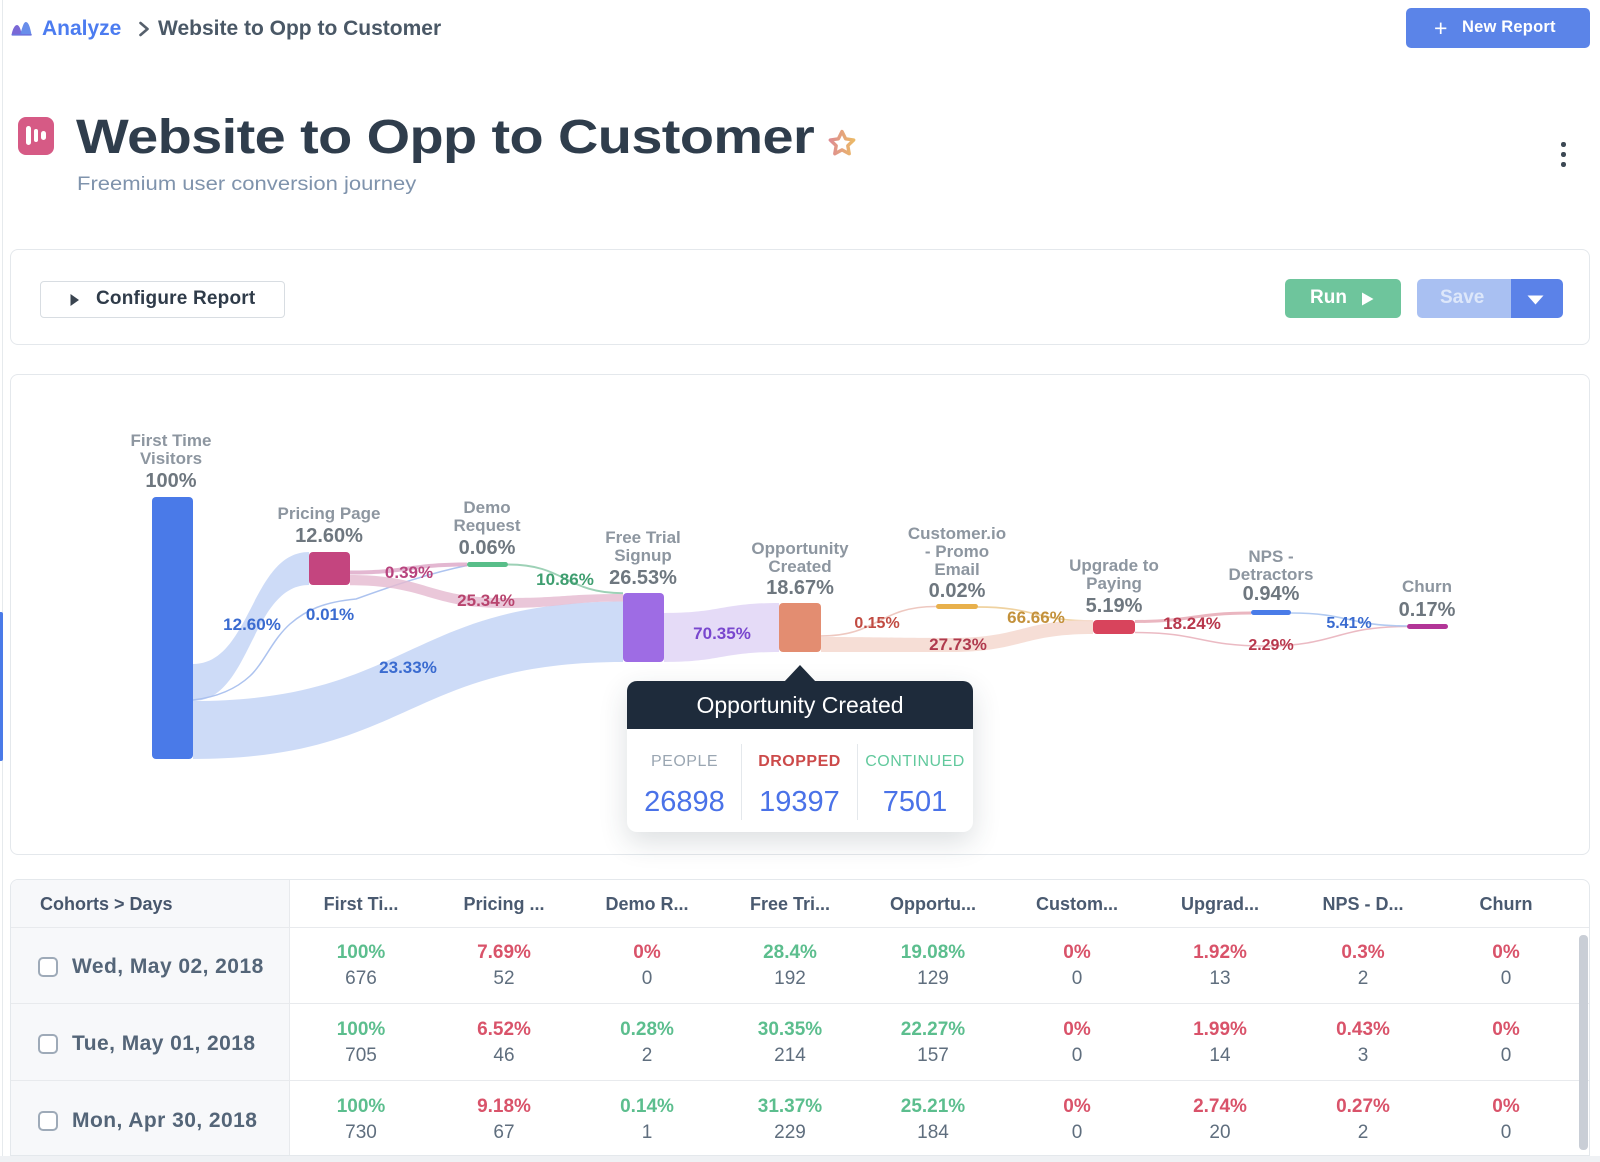 The height and width of the screenshot is (1162, 1600). I want to click on svg-text: Opportunity, so click(800, 548).